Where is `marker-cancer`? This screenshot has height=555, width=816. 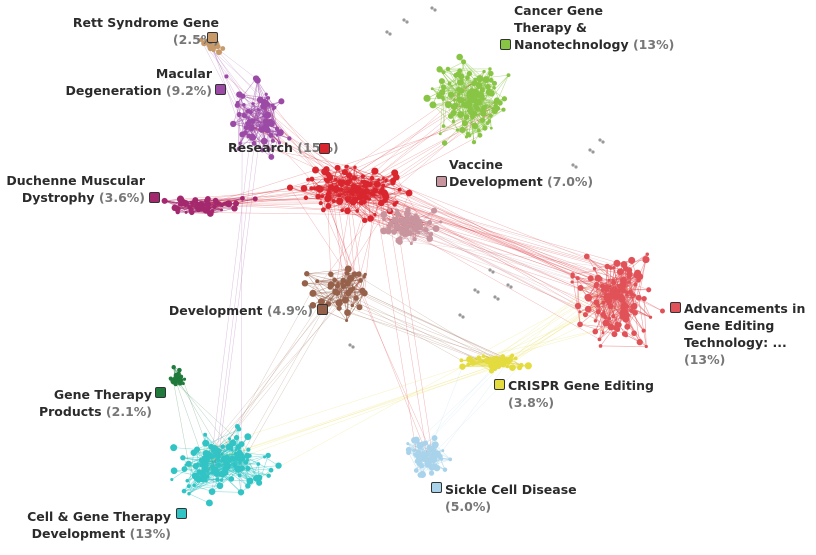
marker-cancer is located at coordinates (505, 44).